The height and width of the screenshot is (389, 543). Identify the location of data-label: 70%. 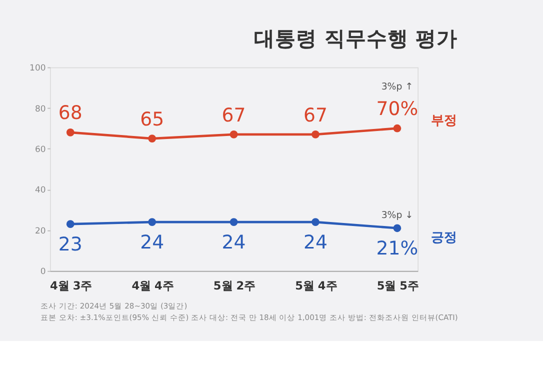
(397, 109).